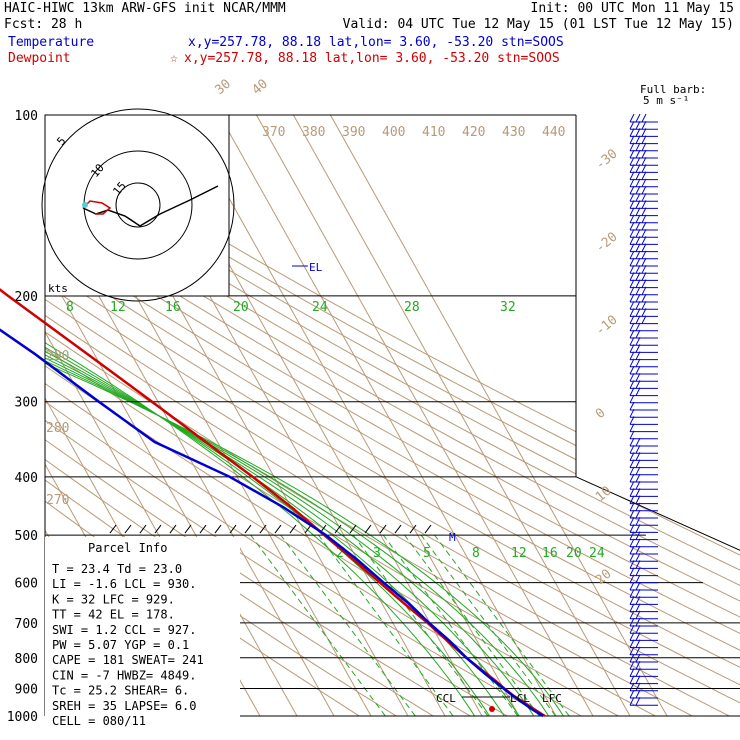 The width and height of the screenshot is (740, 740). I want to click on isotherm-label: 10, so click(604, 495).